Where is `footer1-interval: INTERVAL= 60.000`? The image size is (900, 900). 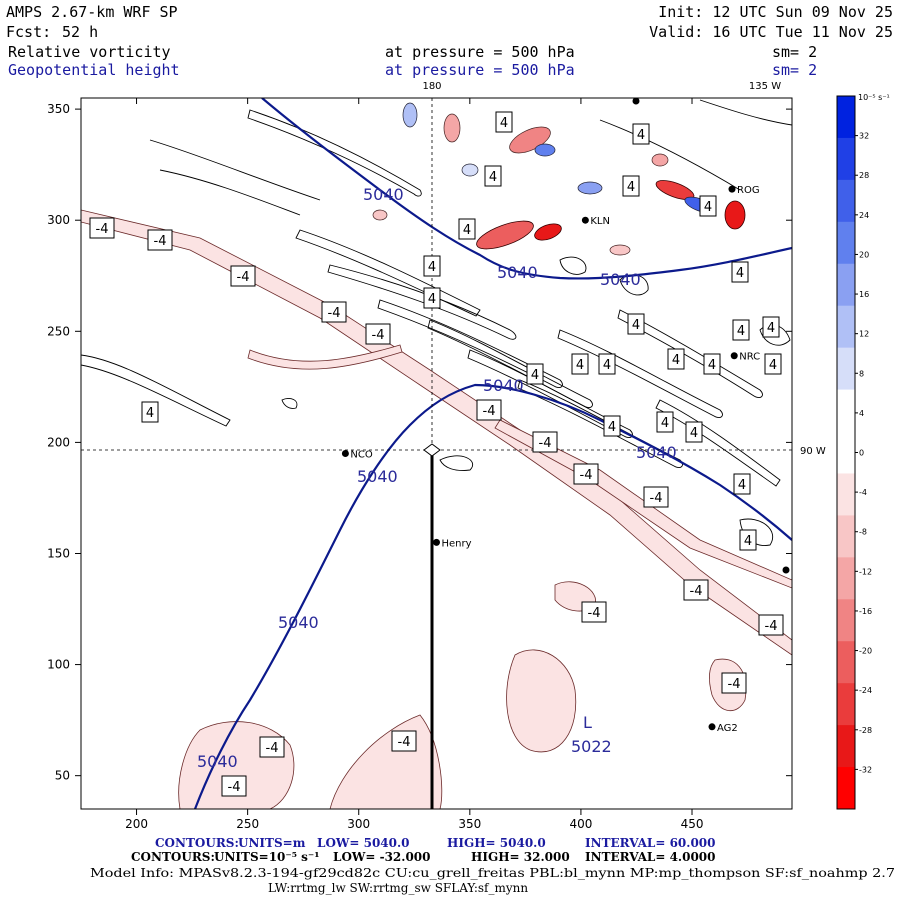
footer1-interval: INTERVAL= 60.000 is located at coordinates (650, 843).